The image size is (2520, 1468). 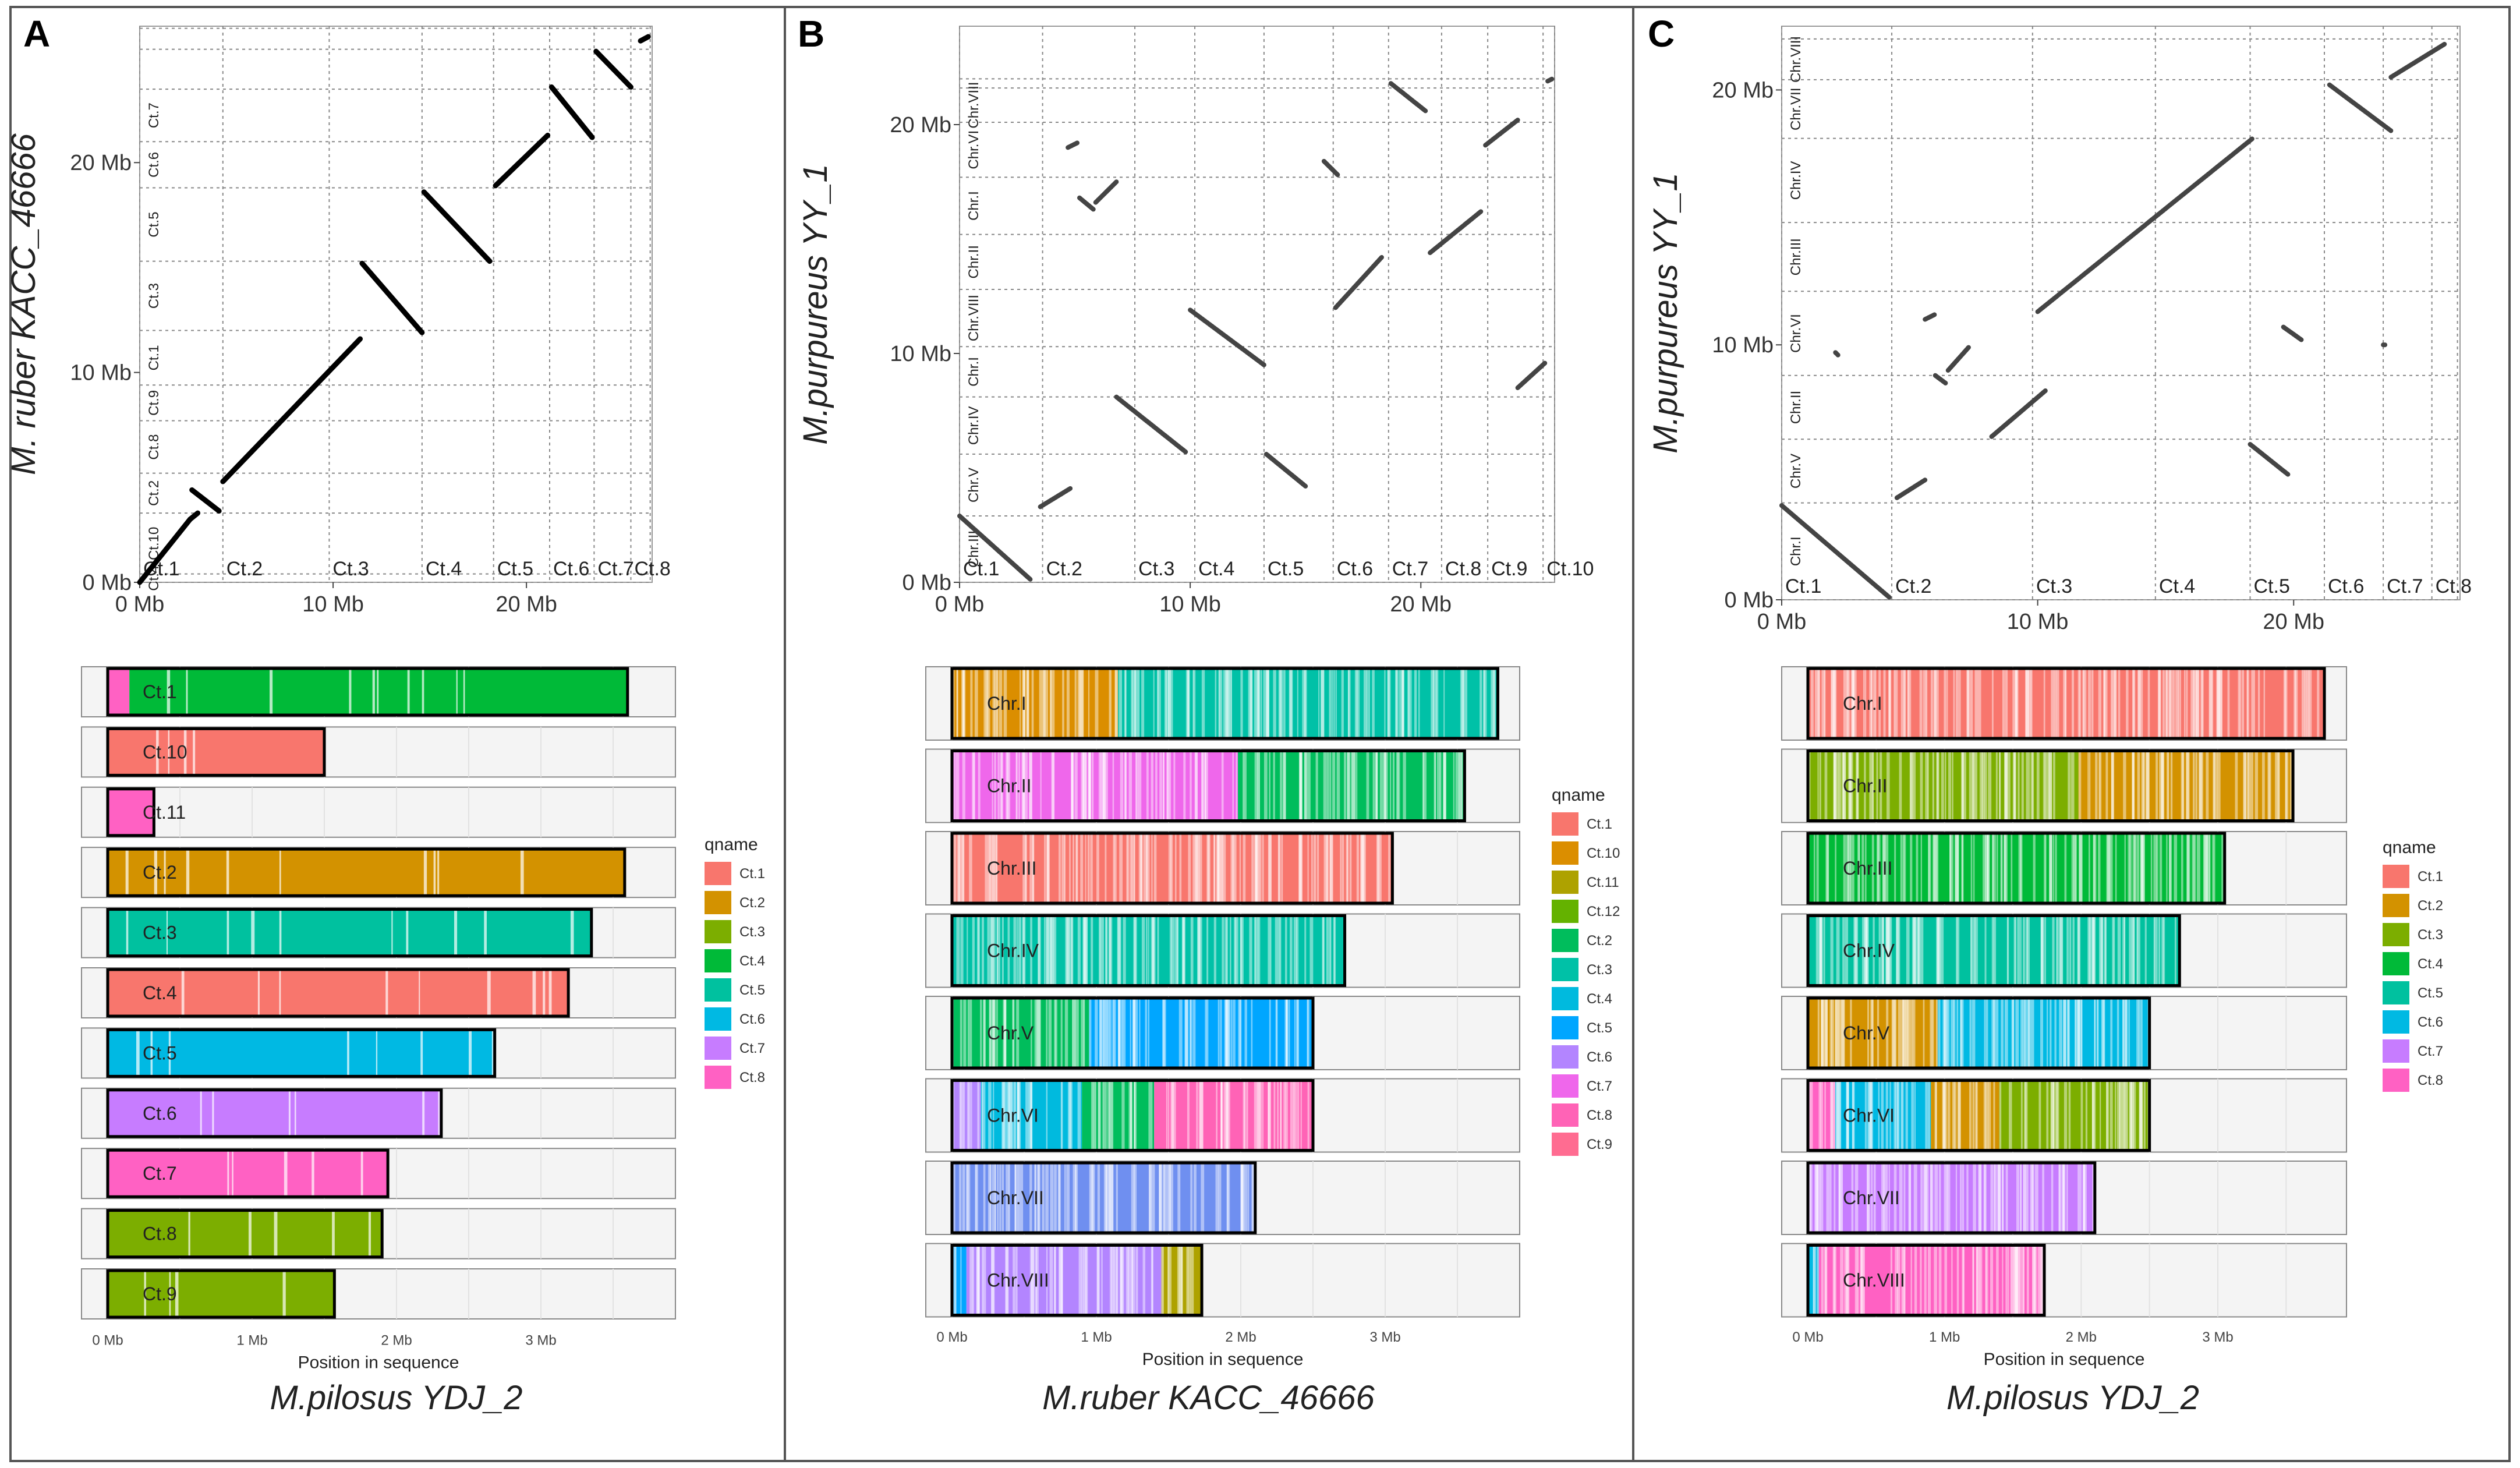 What do you see at coordinates (1867, 868) in the screenshot?
I see `bar-label: Chr.III` at bounding box center [1867, 868].